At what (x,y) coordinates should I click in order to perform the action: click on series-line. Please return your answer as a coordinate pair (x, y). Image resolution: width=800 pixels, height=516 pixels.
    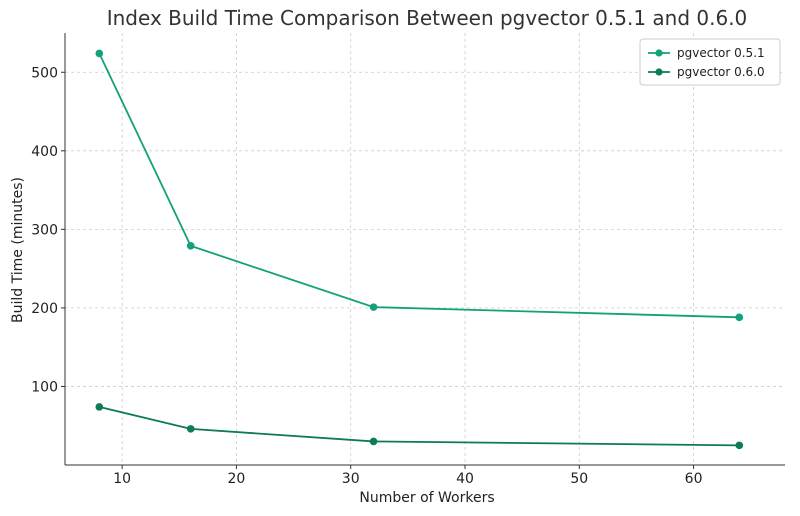
    Looking at the image, I should click on (419, 426).